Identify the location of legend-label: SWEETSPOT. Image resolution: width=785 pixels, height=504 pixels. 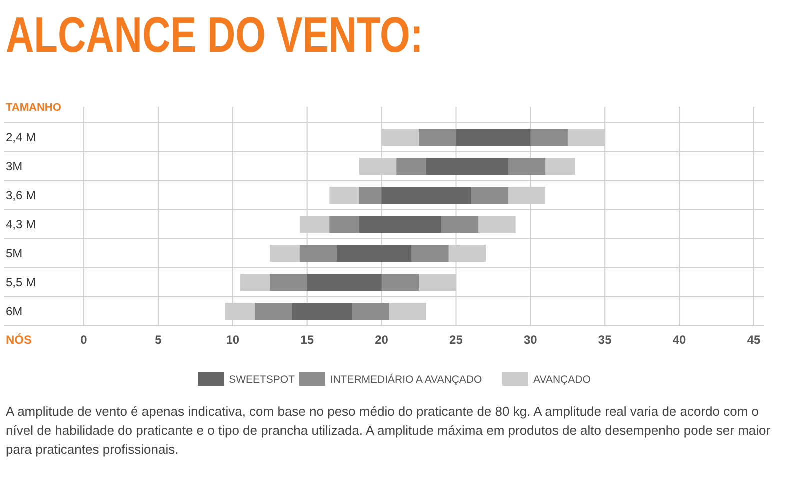
(262, 380).